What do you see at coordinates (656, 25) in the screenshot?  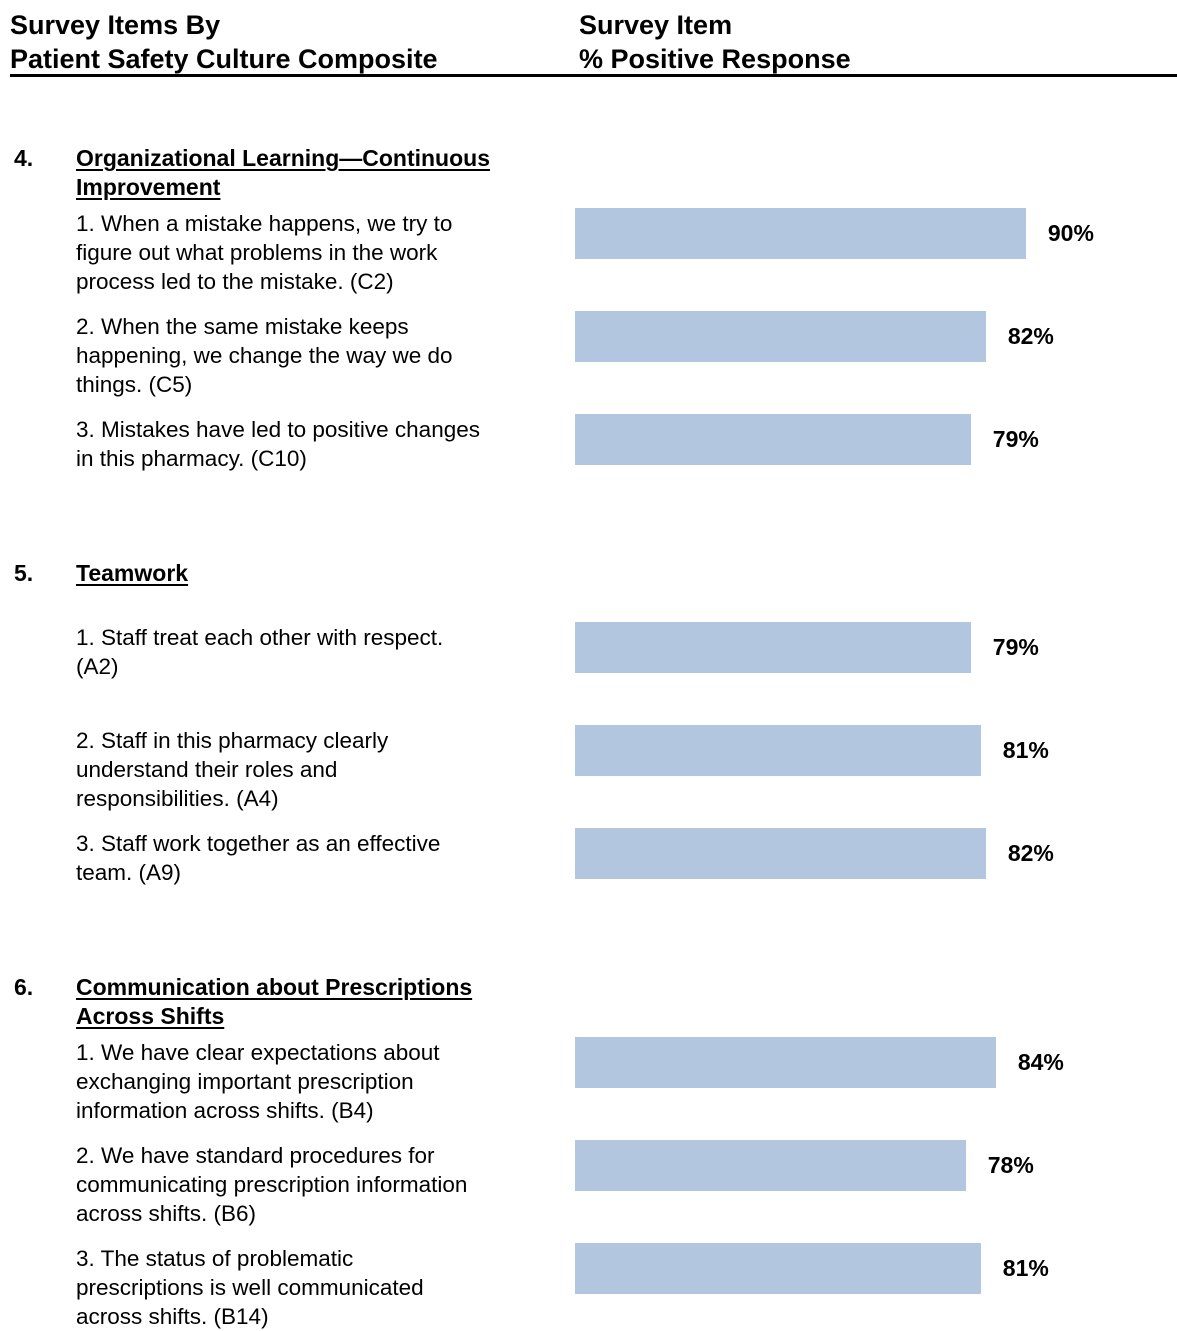 I see `header-right: Survey Item` at bounding box center [656, 25].